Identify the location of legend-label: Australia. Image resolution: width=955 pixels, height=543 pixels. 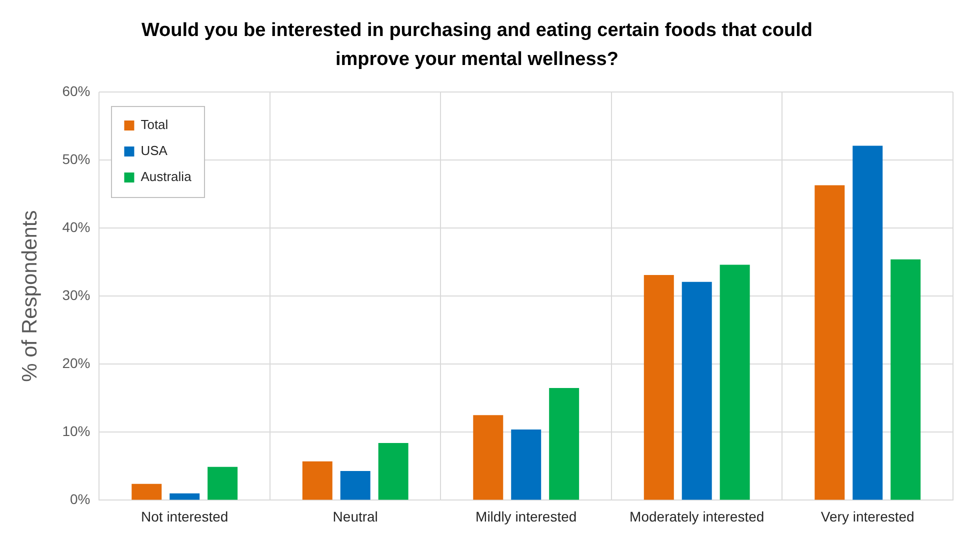
(166, 176).